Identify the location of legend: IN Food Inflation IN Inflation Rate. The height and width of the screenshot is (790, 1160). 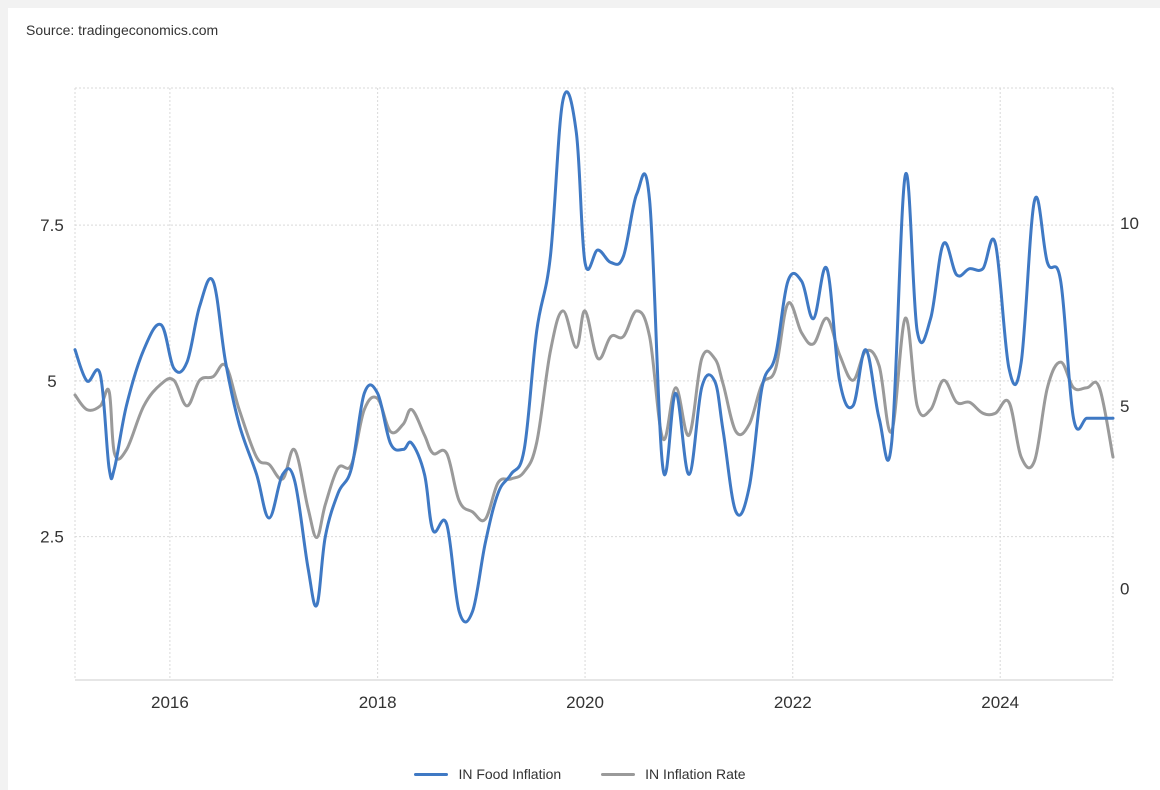
(580, 774).